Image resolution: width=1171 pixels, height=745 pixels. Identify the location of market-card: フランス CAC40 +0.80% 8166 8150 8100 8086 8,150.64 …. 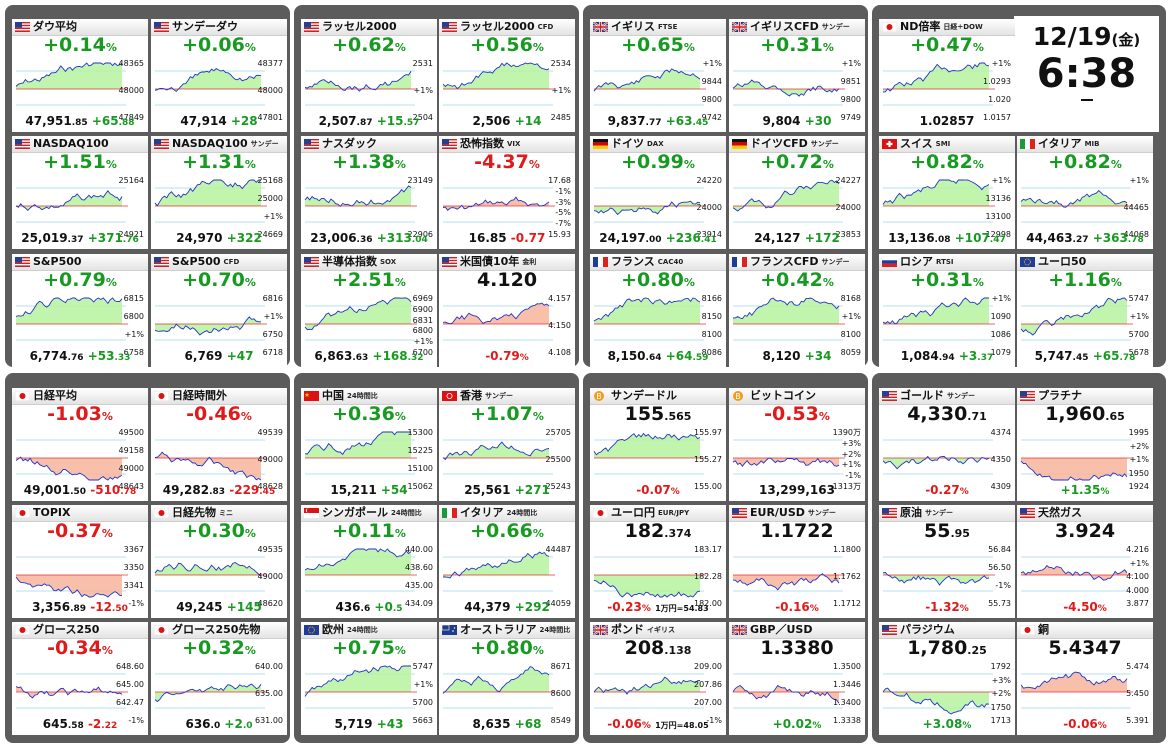
(658, 310).